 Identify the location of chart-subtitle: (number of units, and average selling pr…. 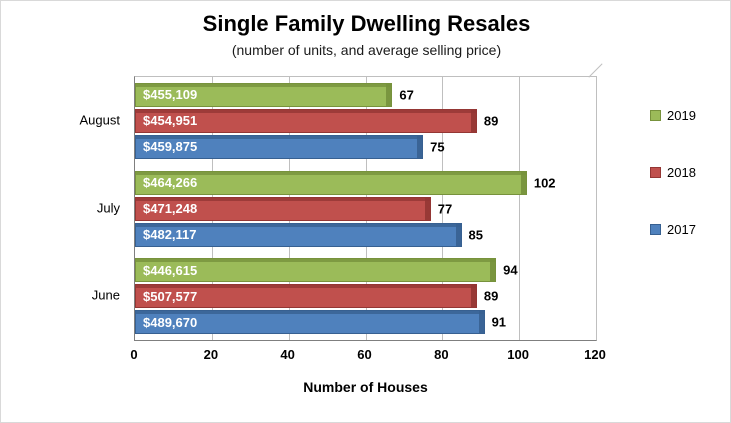
(366, 50).